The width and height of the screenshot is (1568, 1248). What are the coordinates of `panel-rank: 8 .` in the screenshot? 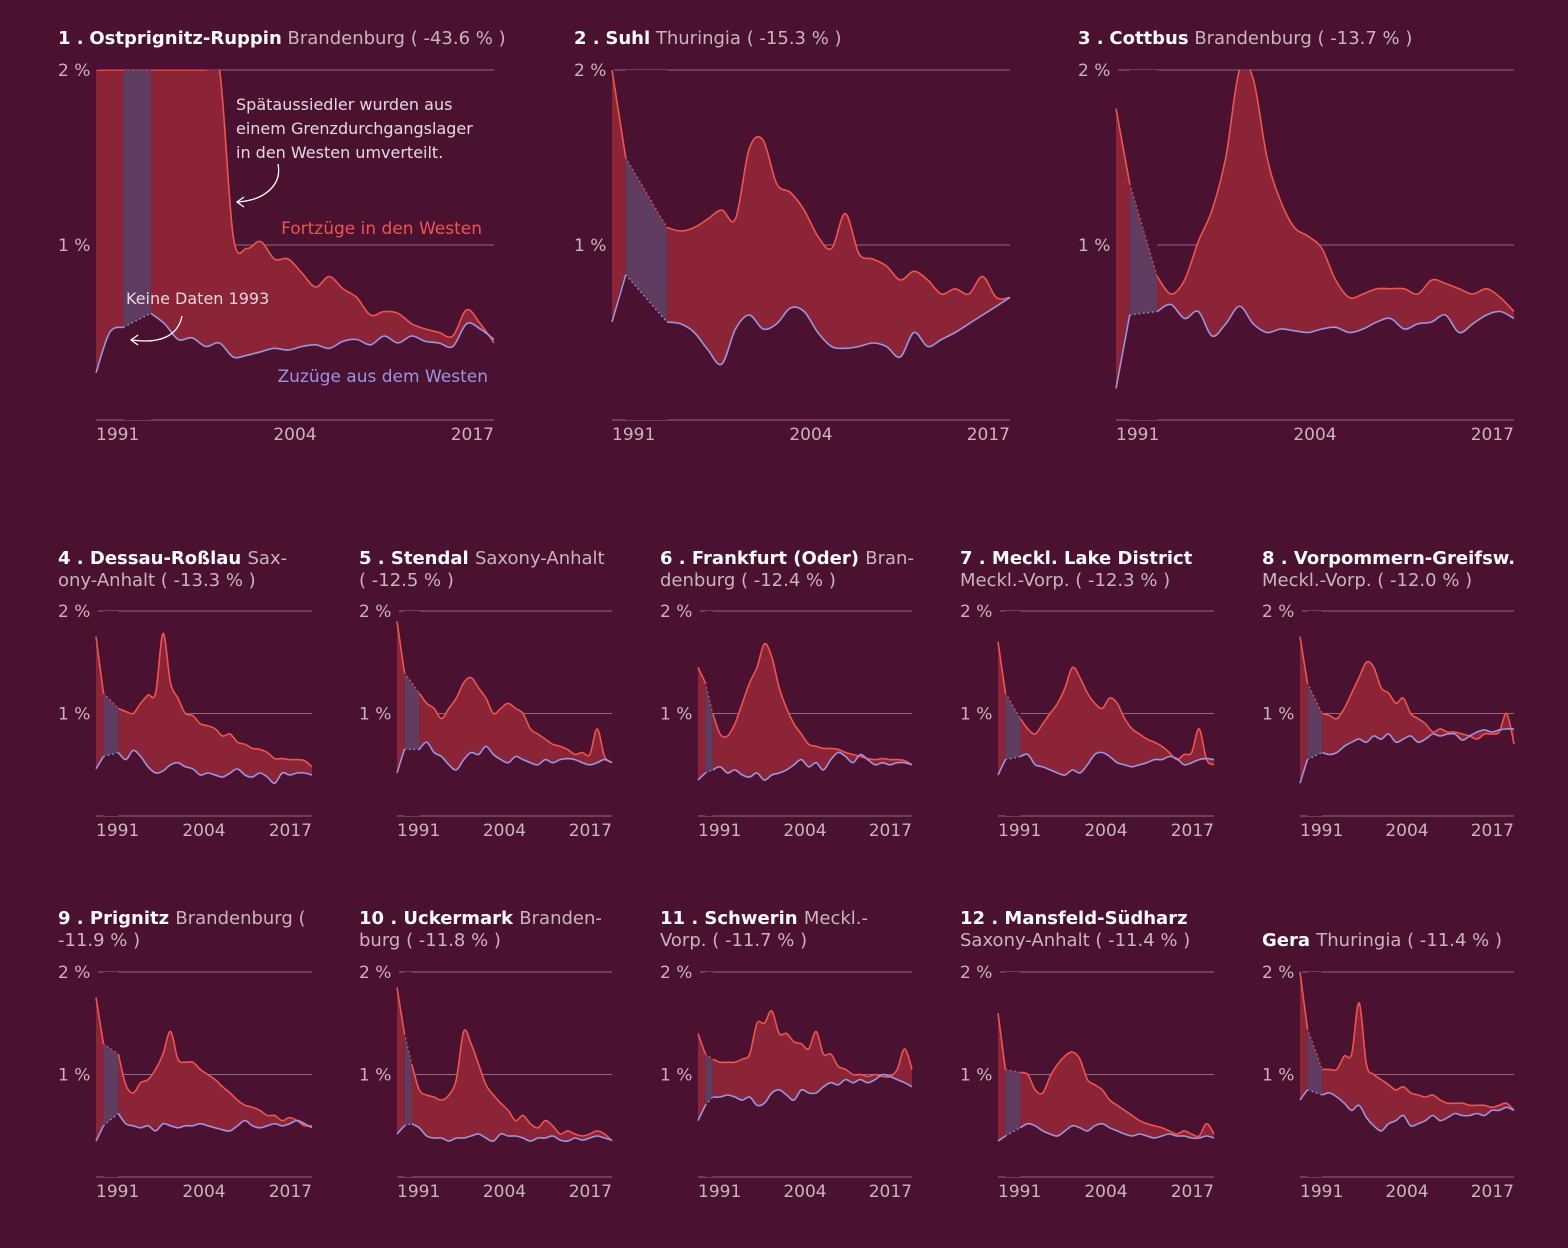 It's located at (1278, 558).